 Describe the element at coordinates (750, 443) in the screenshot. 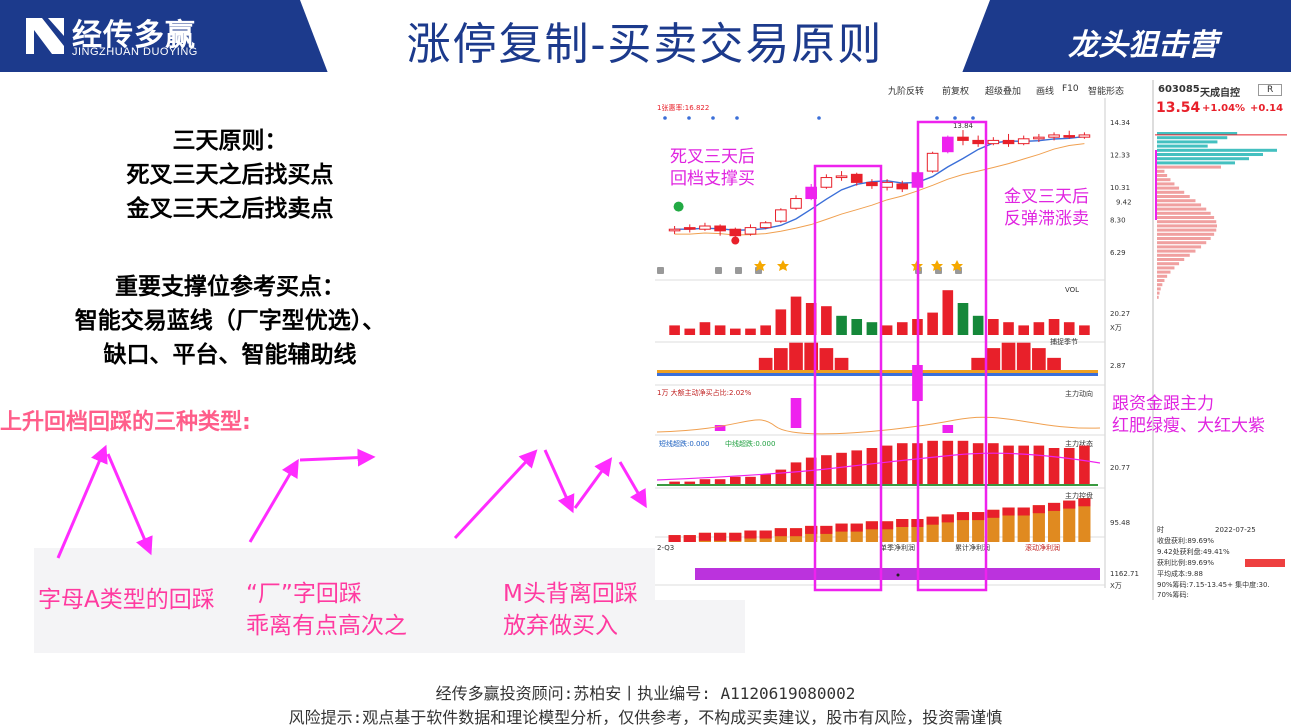

I see `mid-oversold-label: 中线超跌:0.000` at that location.